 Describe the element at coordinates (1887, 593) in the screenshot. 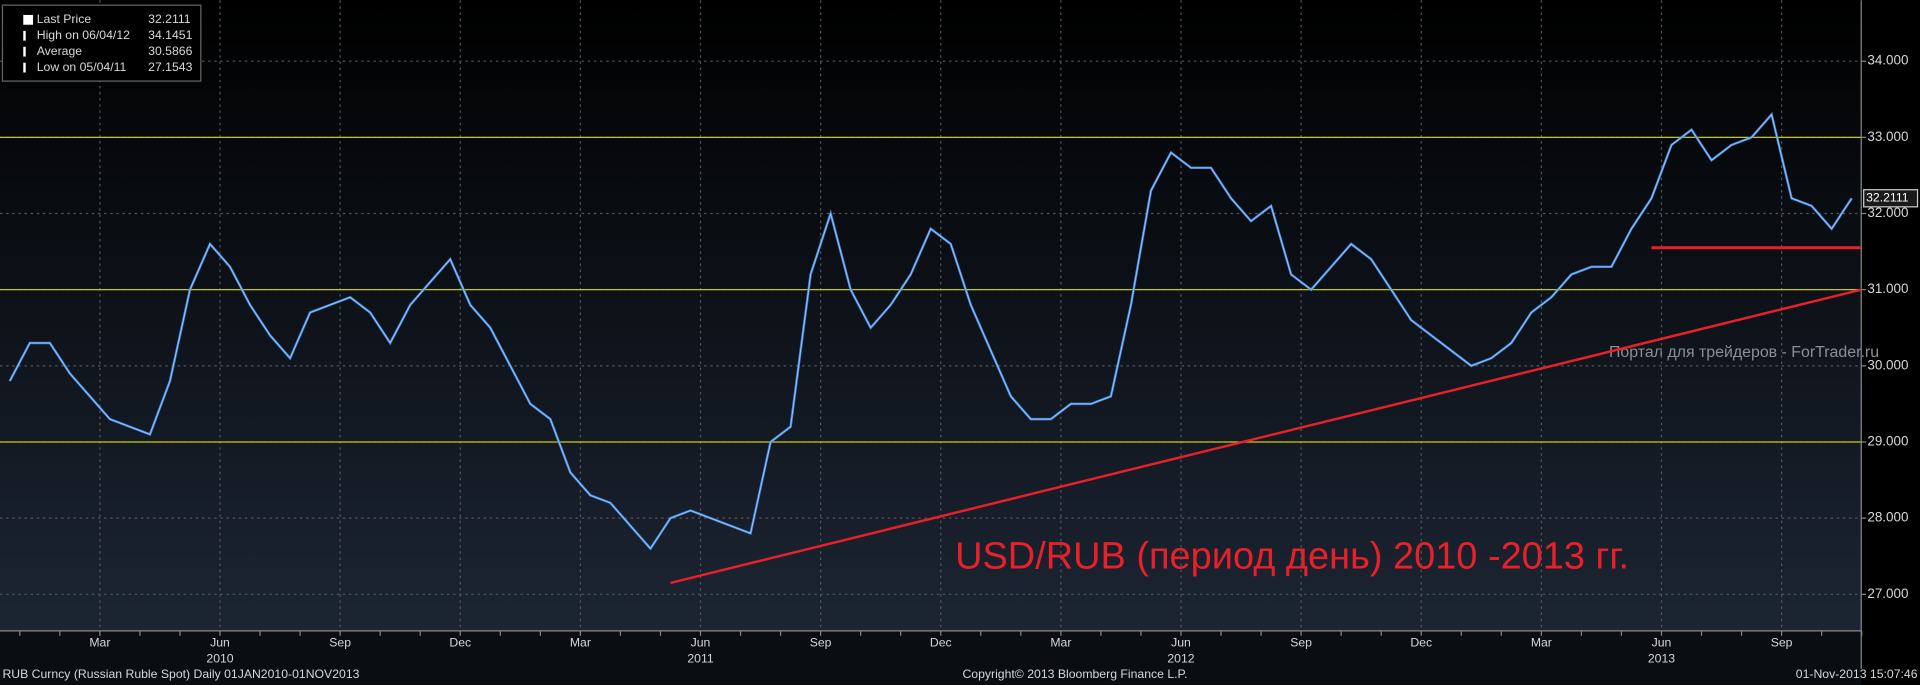

I see `y-tick-label: 27.000` at that location.